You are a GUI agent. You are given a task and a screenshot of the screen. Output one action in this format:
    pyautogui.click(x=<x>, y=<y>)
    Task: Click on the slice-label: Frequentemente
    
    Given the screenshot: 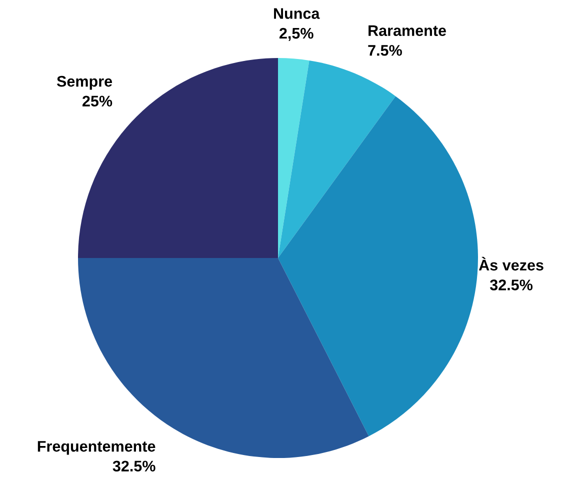 What is the action you would take?
    pyautogui.click(x=97, y=448)
    